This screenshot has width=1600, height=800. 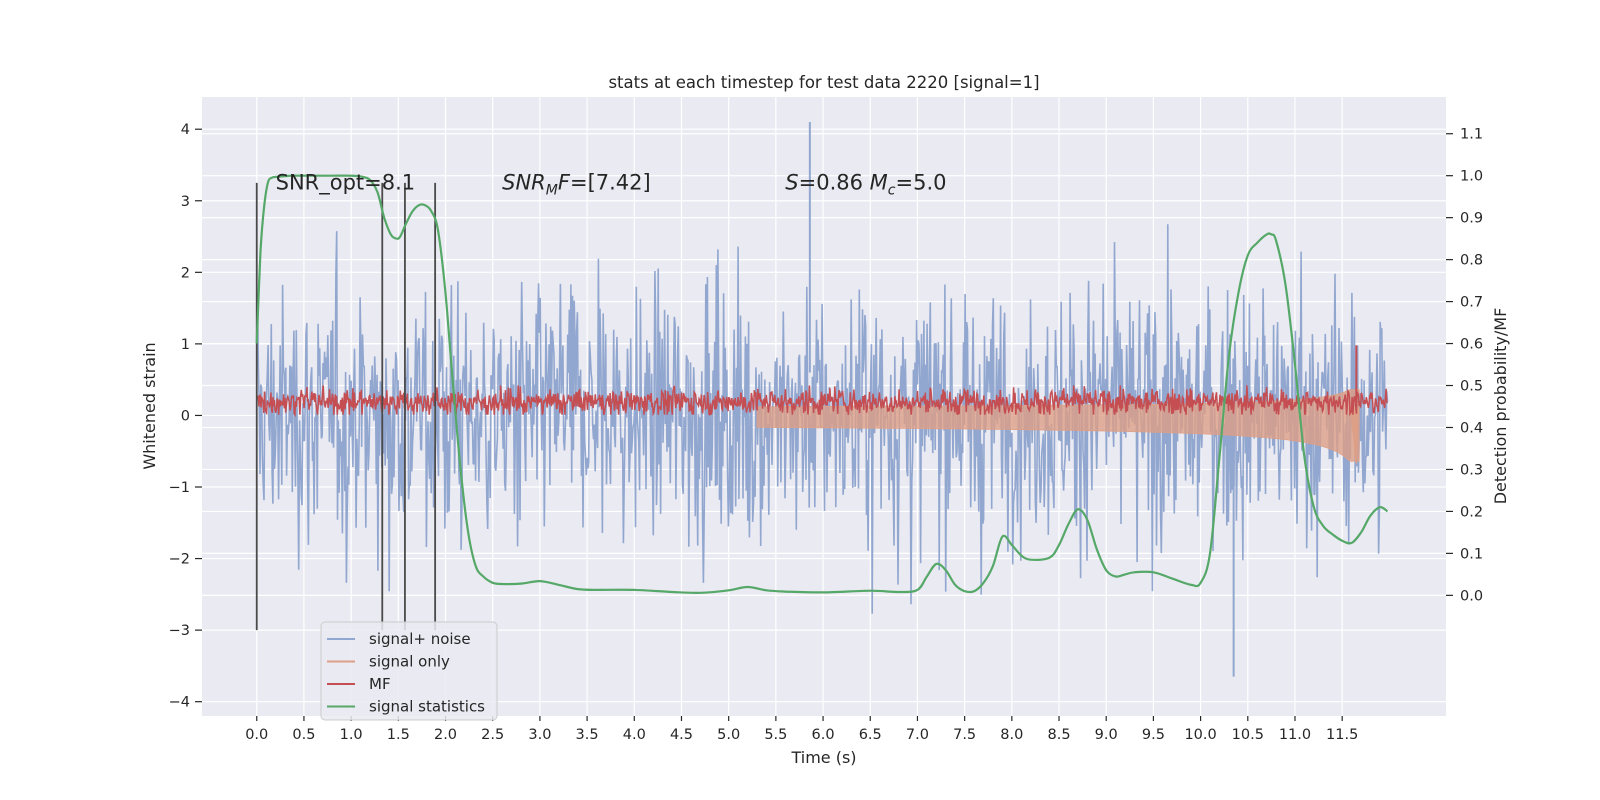 I want to click on annotation-part: =[7.42], so click(x=610, y=182).